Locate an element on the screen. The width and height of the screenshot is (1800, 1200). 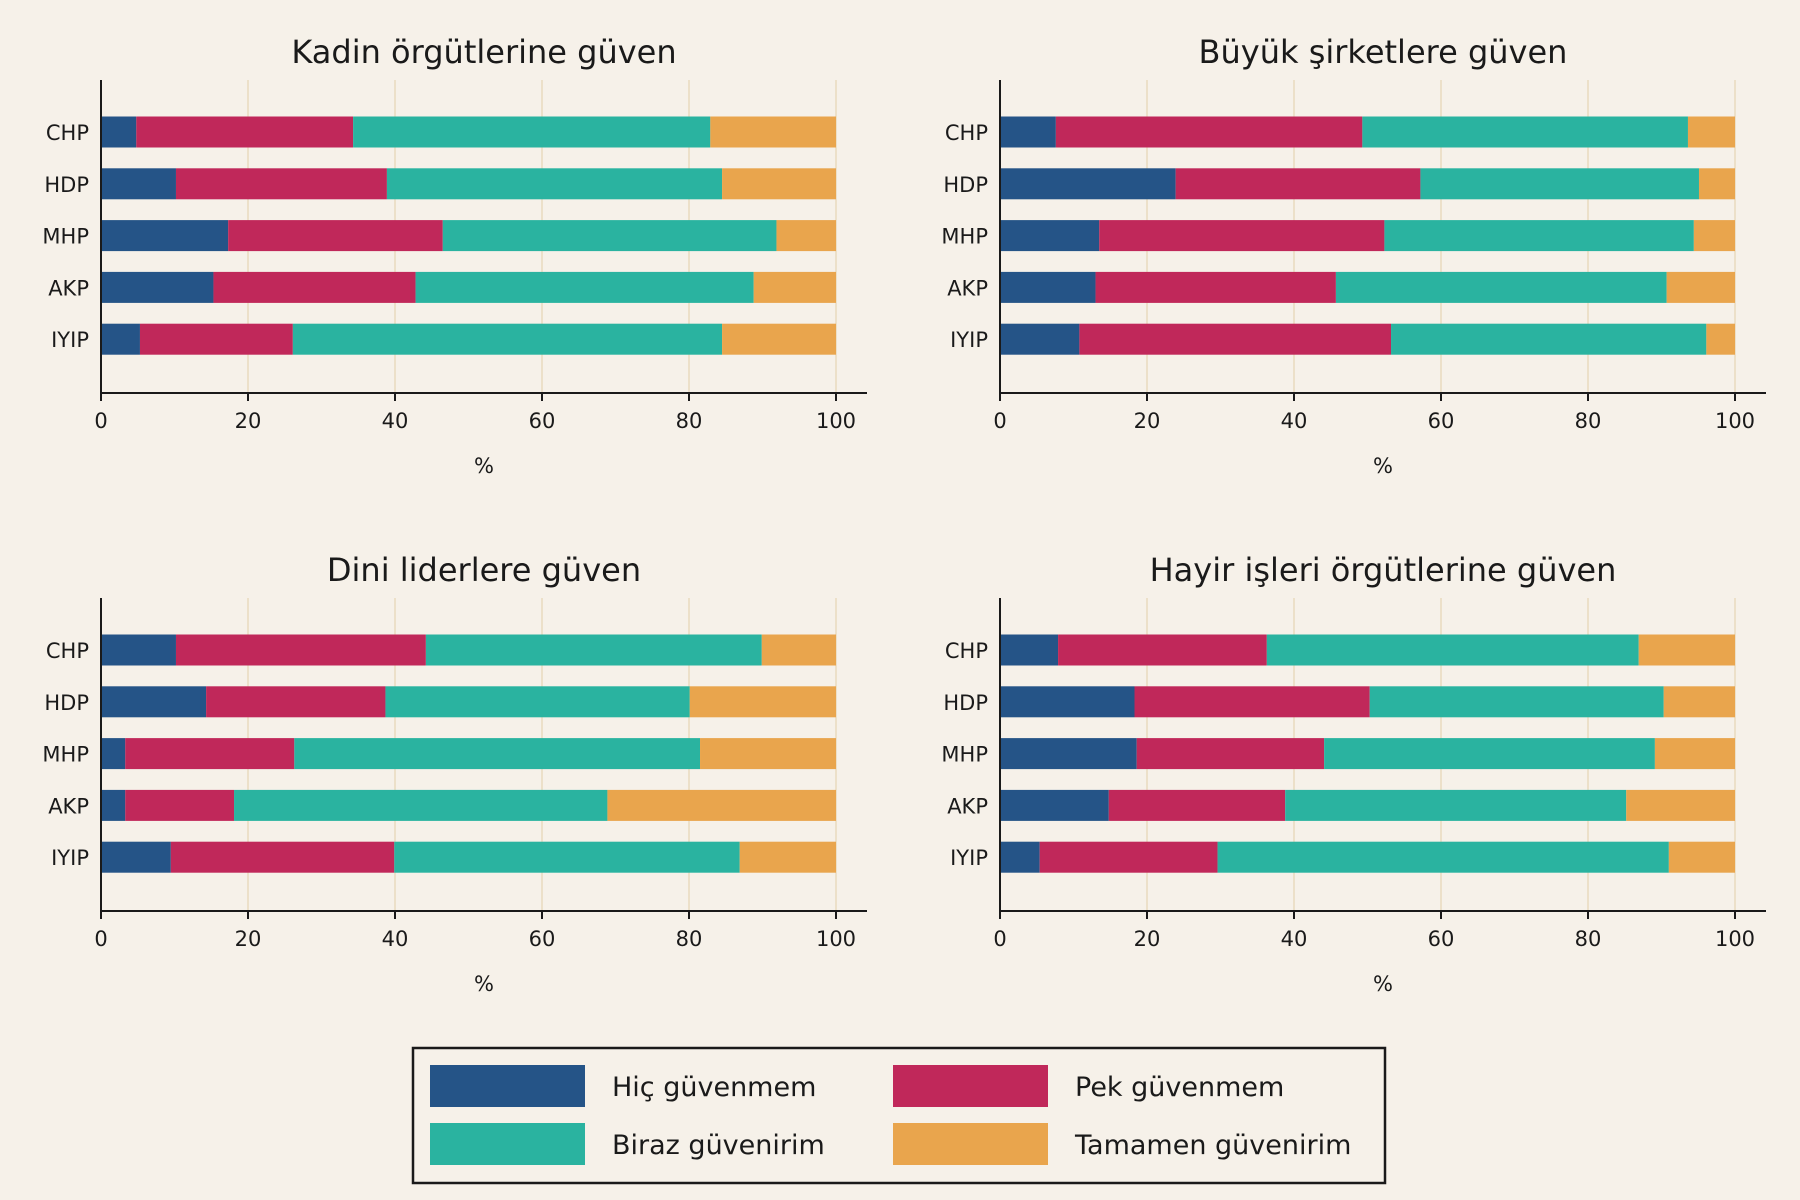
legend-box is located at coordinates (899, 1115).